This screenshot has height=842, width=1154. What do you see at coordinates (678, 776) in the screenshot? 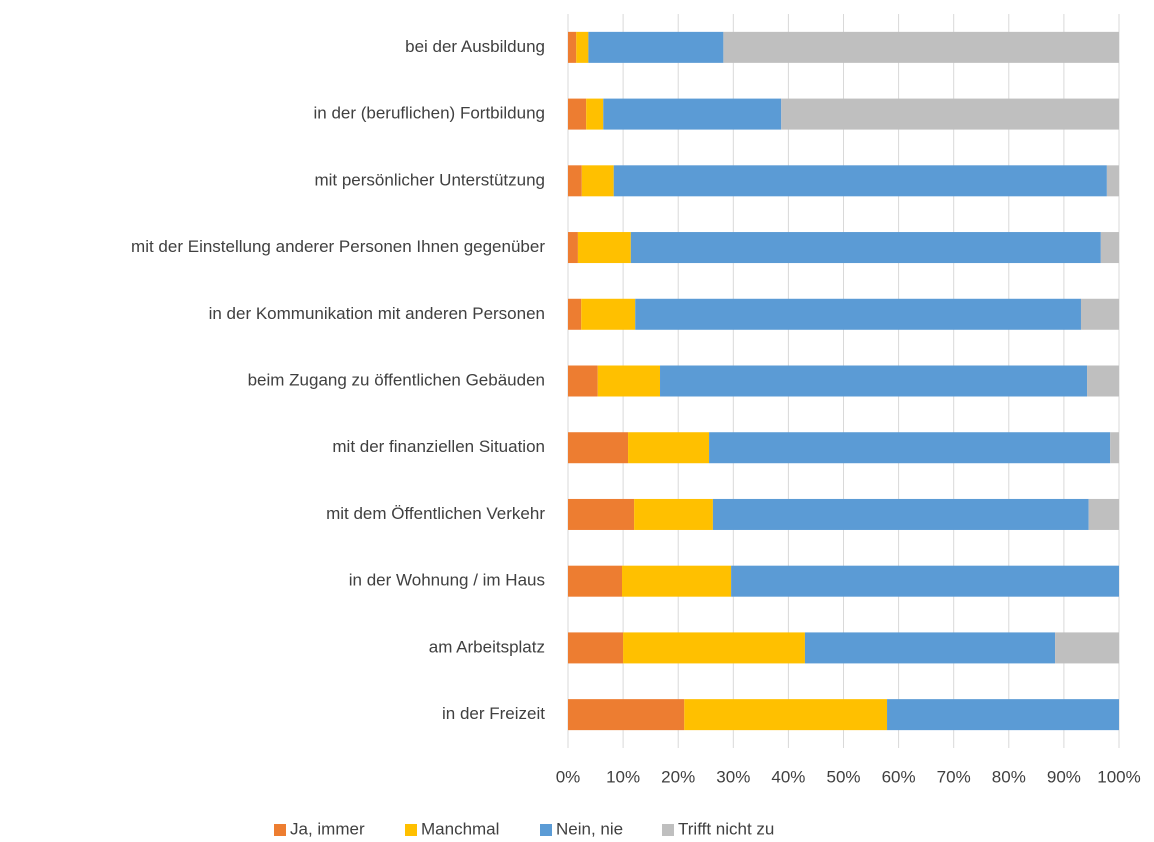
I see `x-tick-label: 20%` at bounding box center [678, 776].